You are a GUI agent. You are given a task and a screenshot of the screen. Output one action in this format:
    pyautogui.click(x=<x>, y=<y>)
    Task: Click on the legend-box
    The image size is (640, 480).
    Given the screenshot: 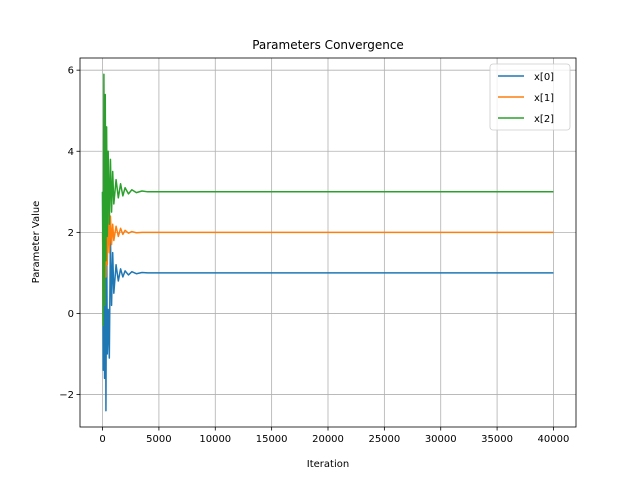 What is the action you would take?
    pyautogui.click(x=530, y=97)
    